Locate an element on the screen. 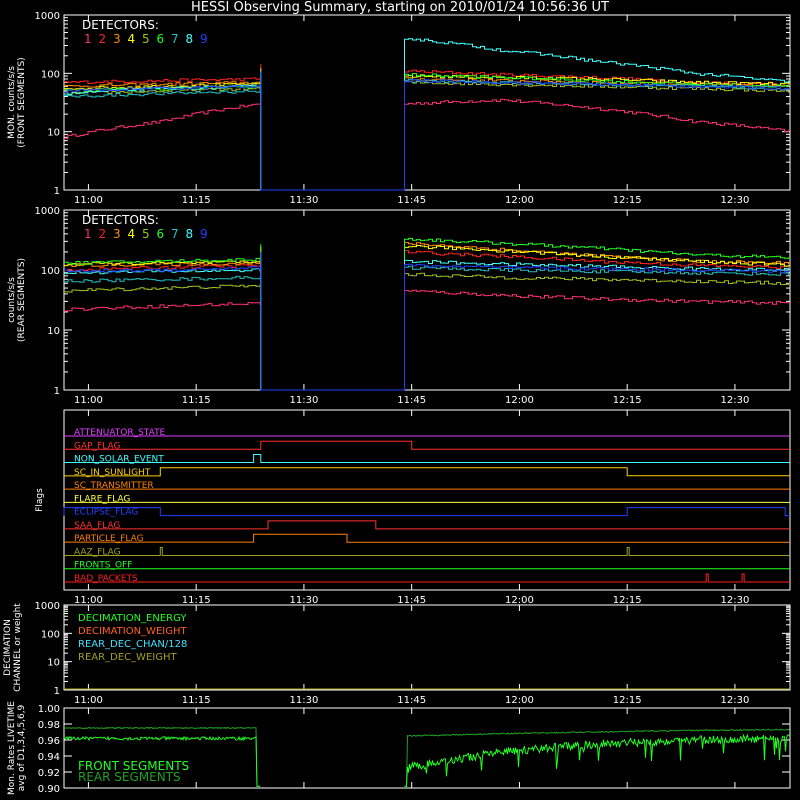 The image size is (800, 800). flag-label: NON_SOLAR_EVENT is located at coordinates (119, 460).